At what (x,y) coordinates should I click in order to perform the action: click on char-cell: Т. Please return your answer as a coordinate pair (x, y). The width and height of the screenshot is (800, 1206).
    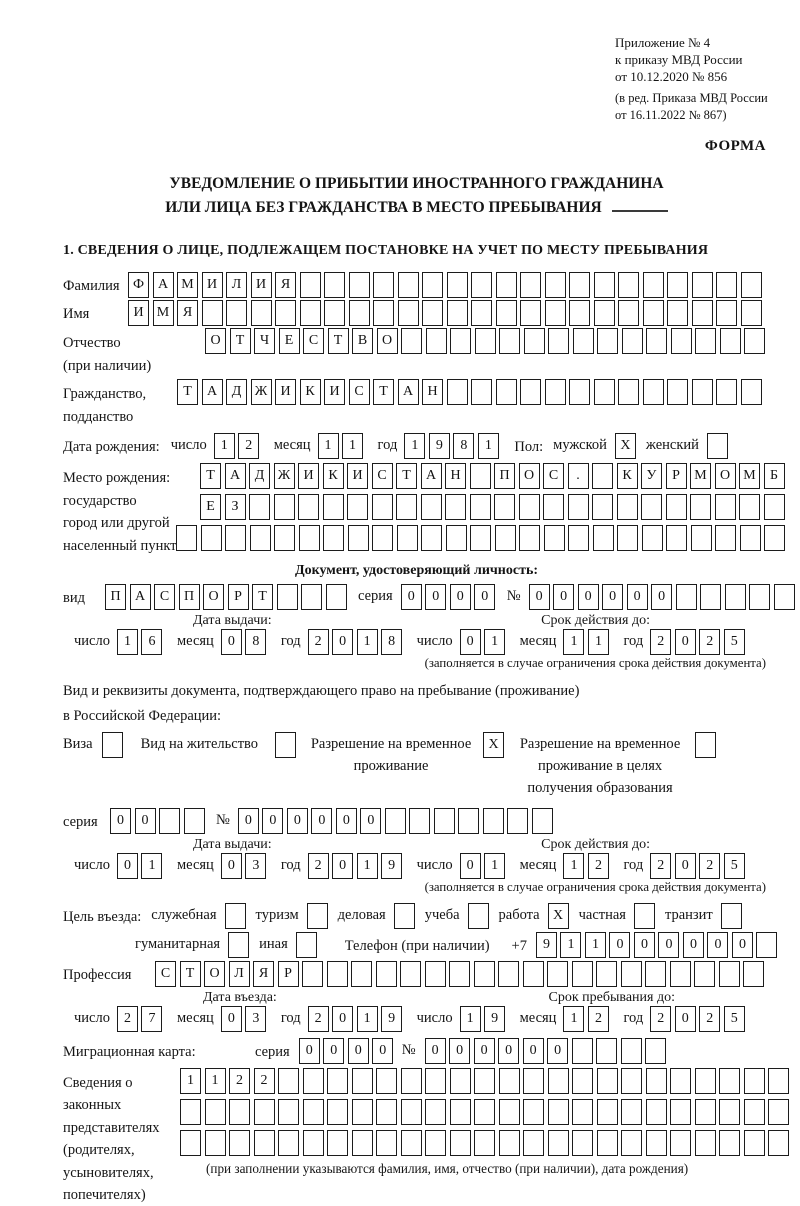
    Looking at the image, I should click on (262, 597).